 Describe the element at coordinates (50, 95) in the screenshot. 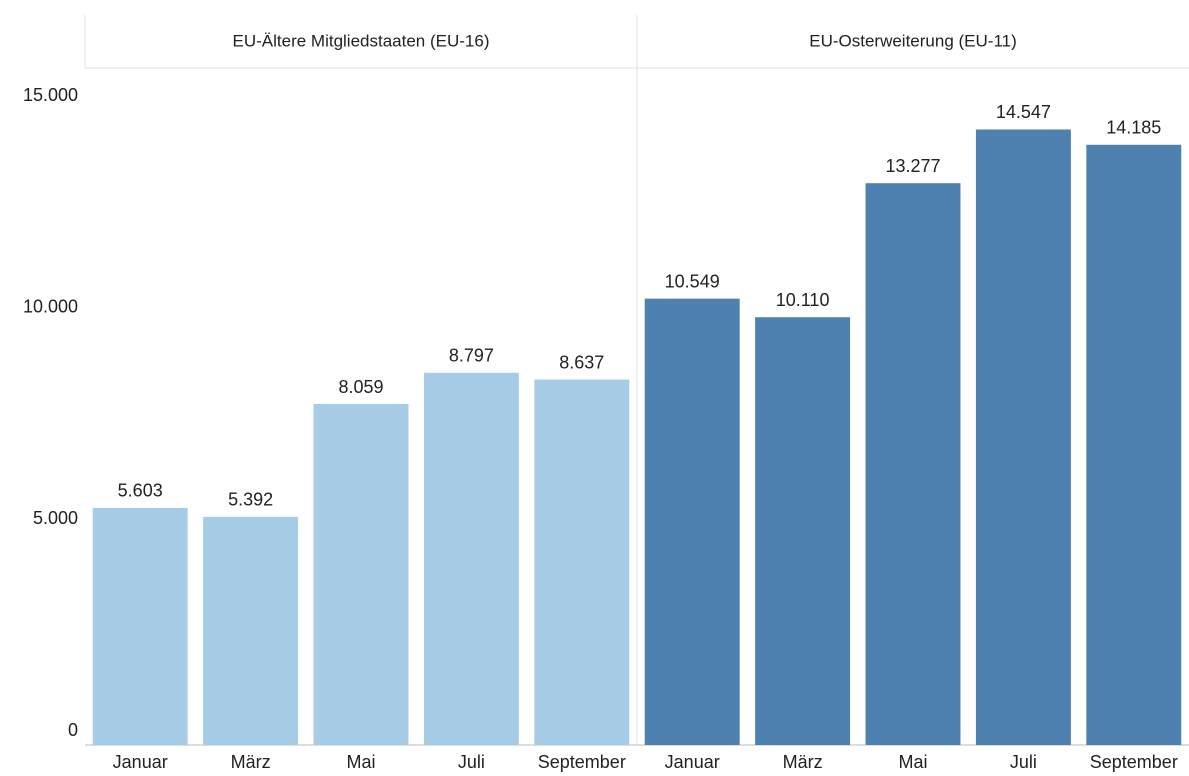

I see `y-tick-label: 15.000` at that location.